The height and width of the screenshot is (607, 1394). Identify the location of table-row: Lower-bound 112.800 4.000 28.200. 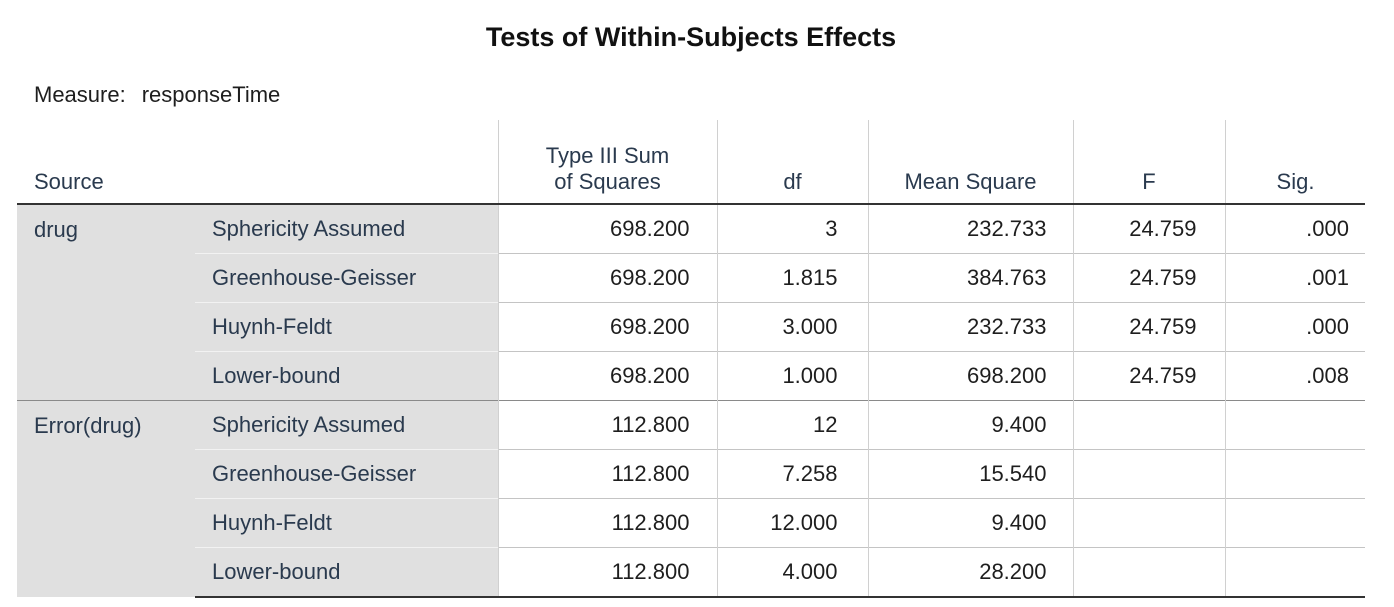
(691, 572).